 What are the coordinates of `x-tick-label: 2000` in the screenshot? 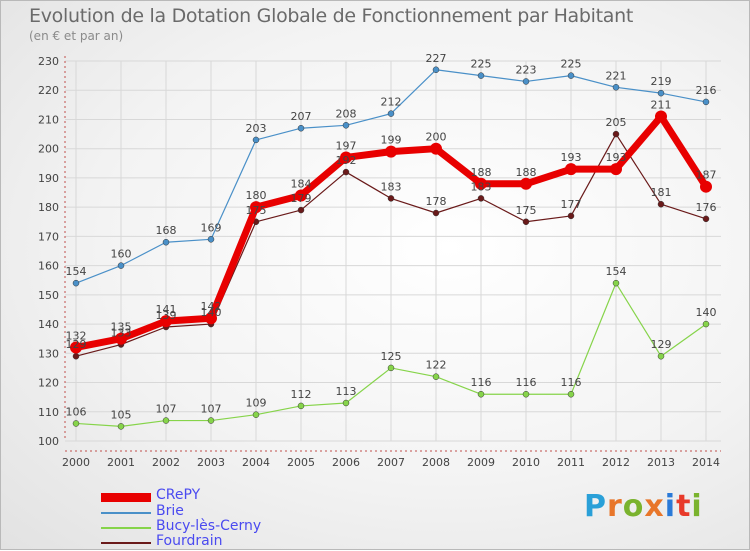 It's located at (76, 462).